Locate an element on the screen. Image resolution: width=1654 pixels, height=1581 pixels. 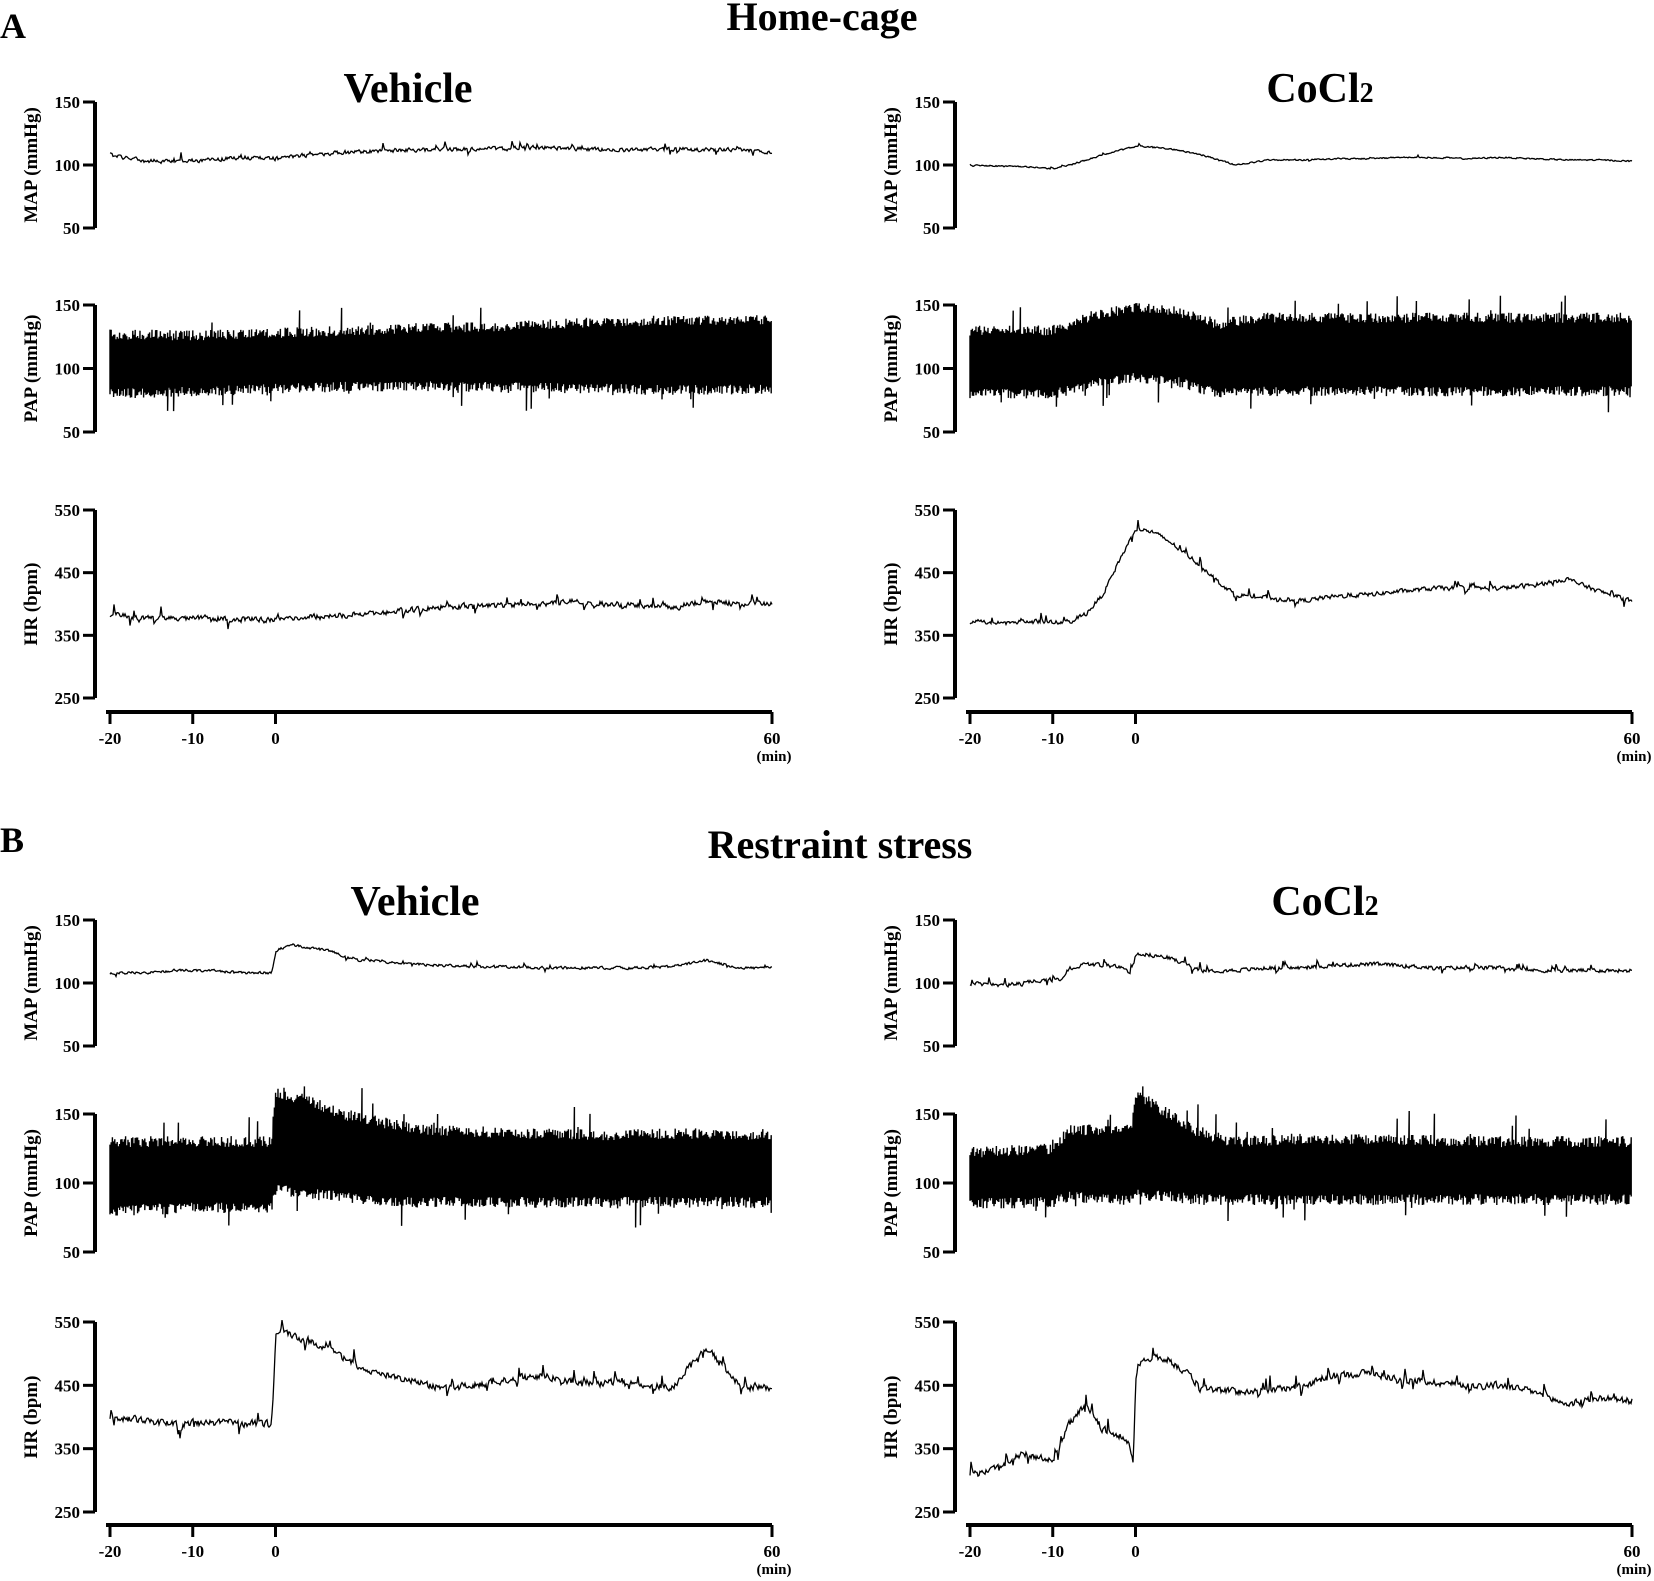
chart-b-vehicle-pap: 50 100 150 PAP (mmHg) is located at coordinates (396, 1174).